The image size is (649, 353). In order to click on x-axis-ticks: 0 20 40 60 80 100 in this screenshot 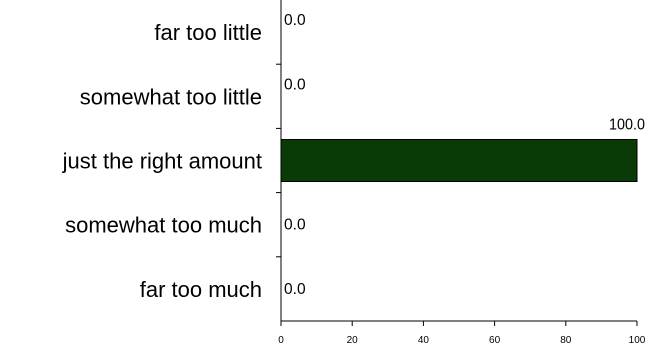, I will do `click(462, 333)`.